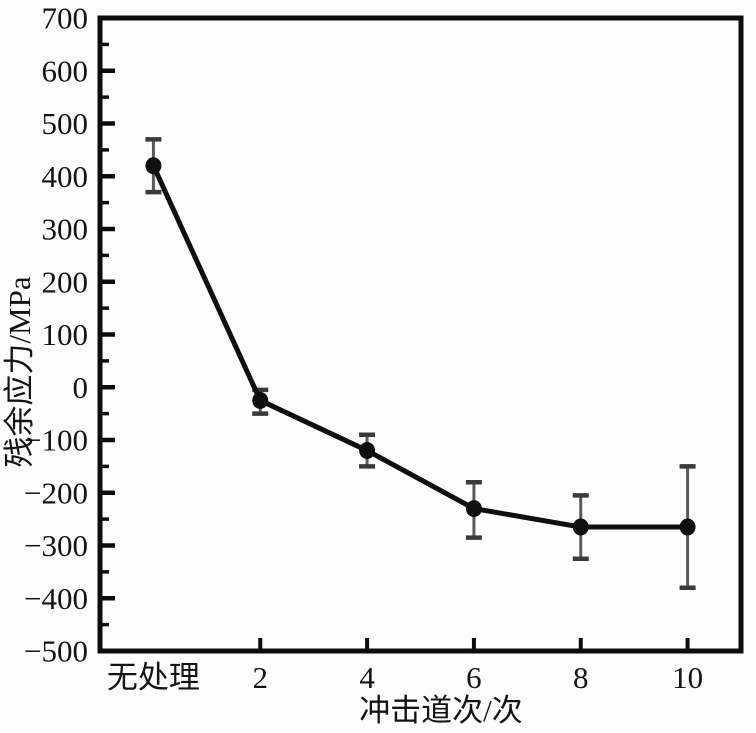  Describe the element at coordinates (474, 677) in the screenshot. I see `x-tick-label: 6` at that location.